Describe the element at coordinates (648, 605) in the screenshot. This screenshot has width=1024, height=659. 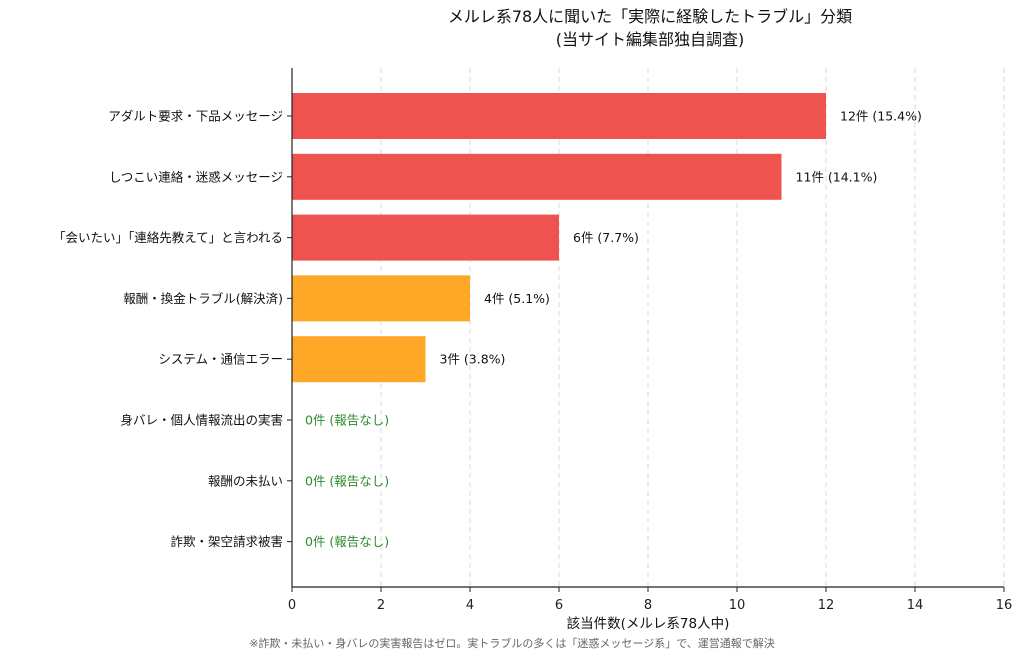
I see `x-tick-label: 8` at that location.